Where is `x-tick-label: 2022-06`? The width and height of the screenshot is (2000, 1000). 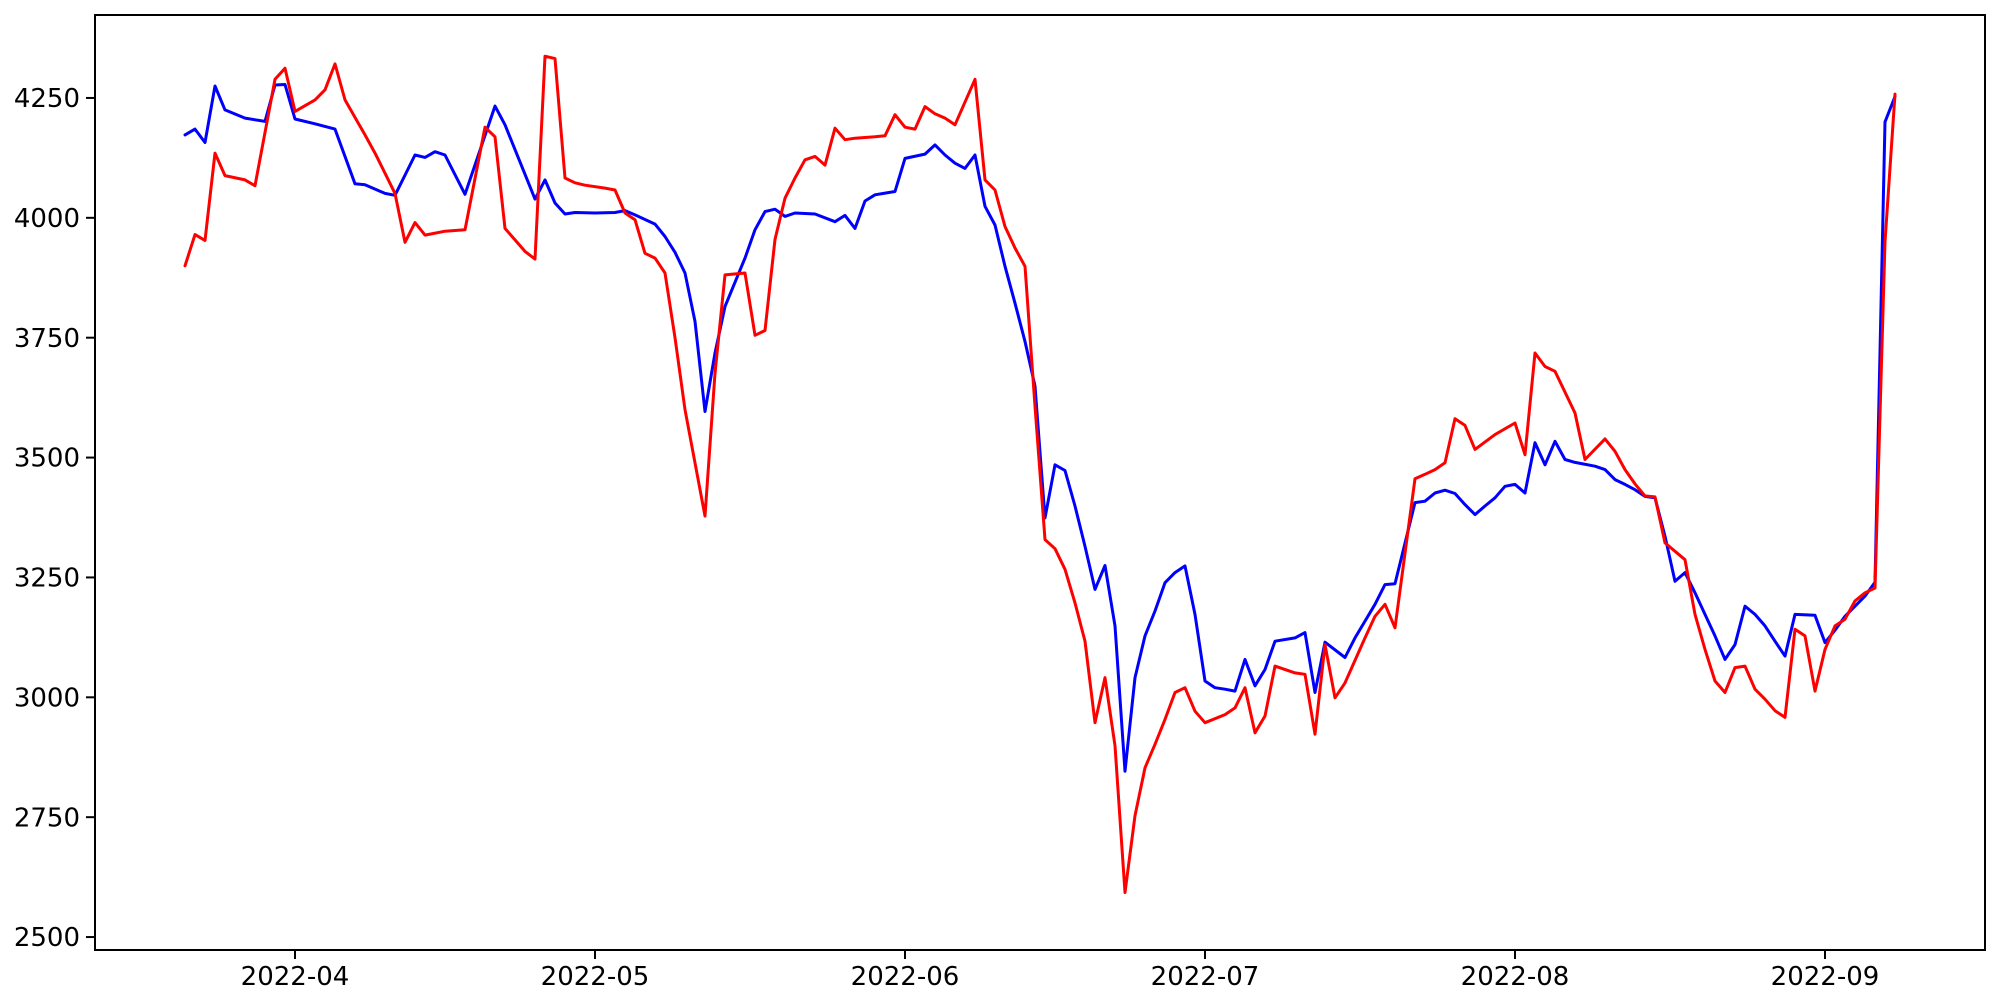
x-tick-label: 2022-06 is located at coordinates (905, 977).